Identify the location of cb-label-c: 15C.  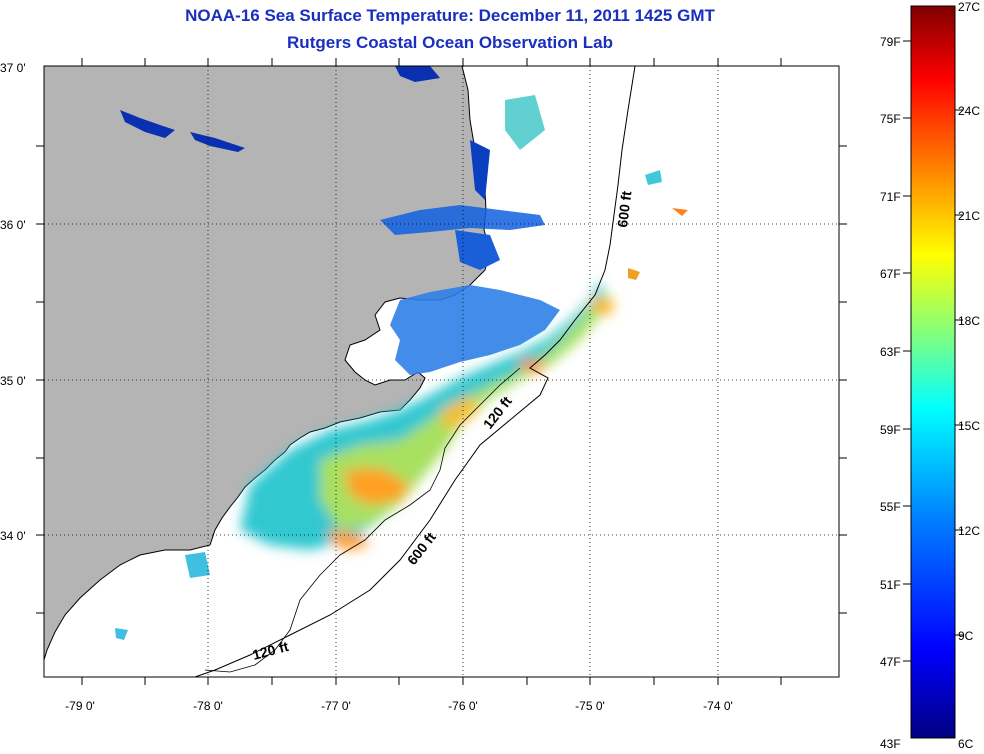
(969, 426).